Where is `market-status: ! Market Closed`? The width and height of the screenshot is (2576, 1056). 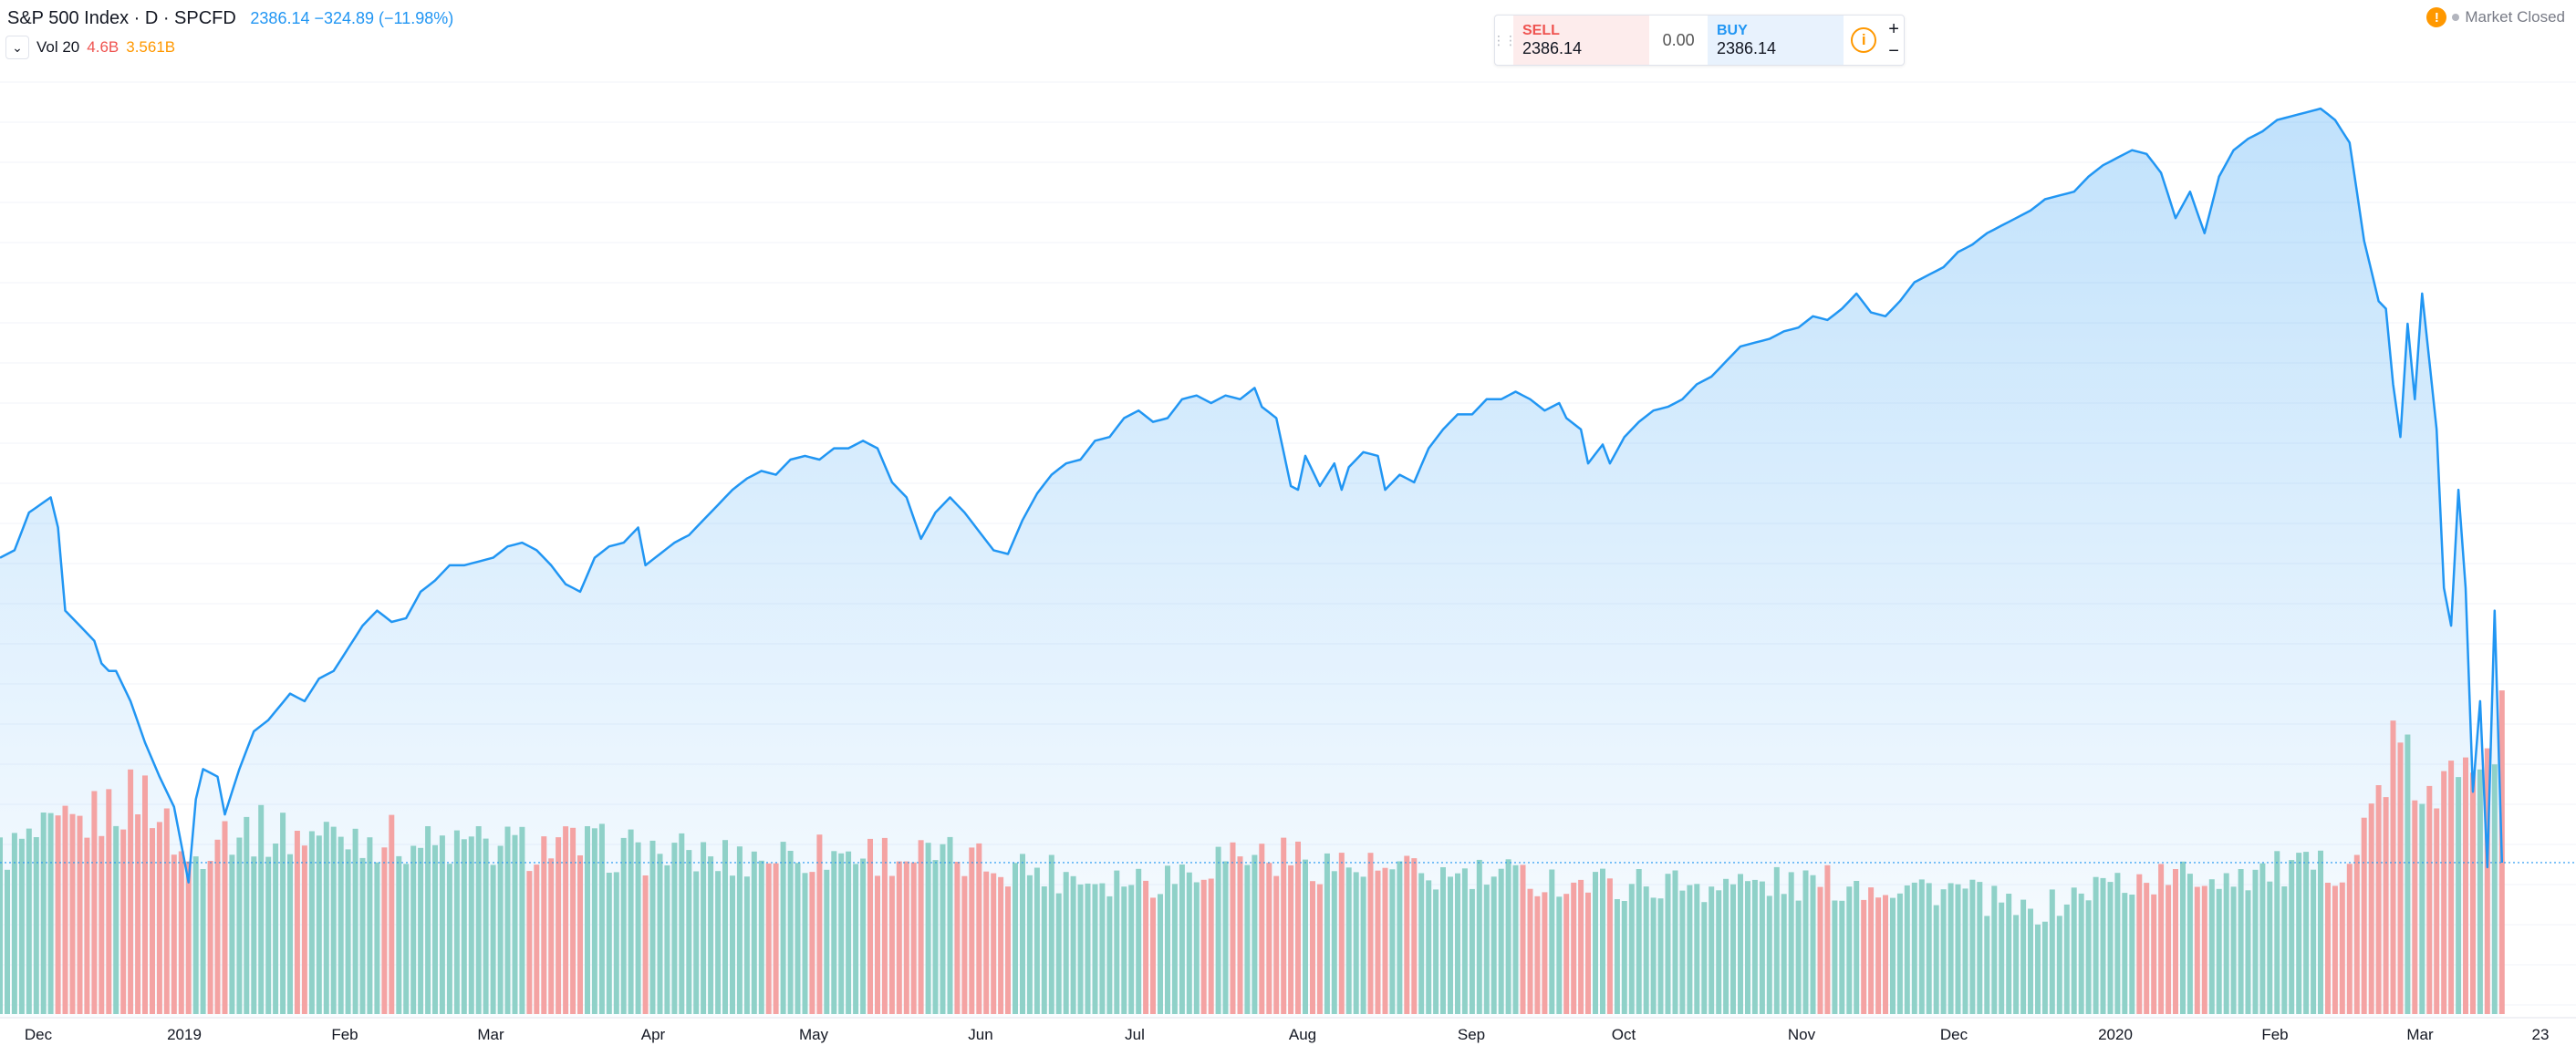 market-status: ! Market Closed is located at coordinates (2495, 17).